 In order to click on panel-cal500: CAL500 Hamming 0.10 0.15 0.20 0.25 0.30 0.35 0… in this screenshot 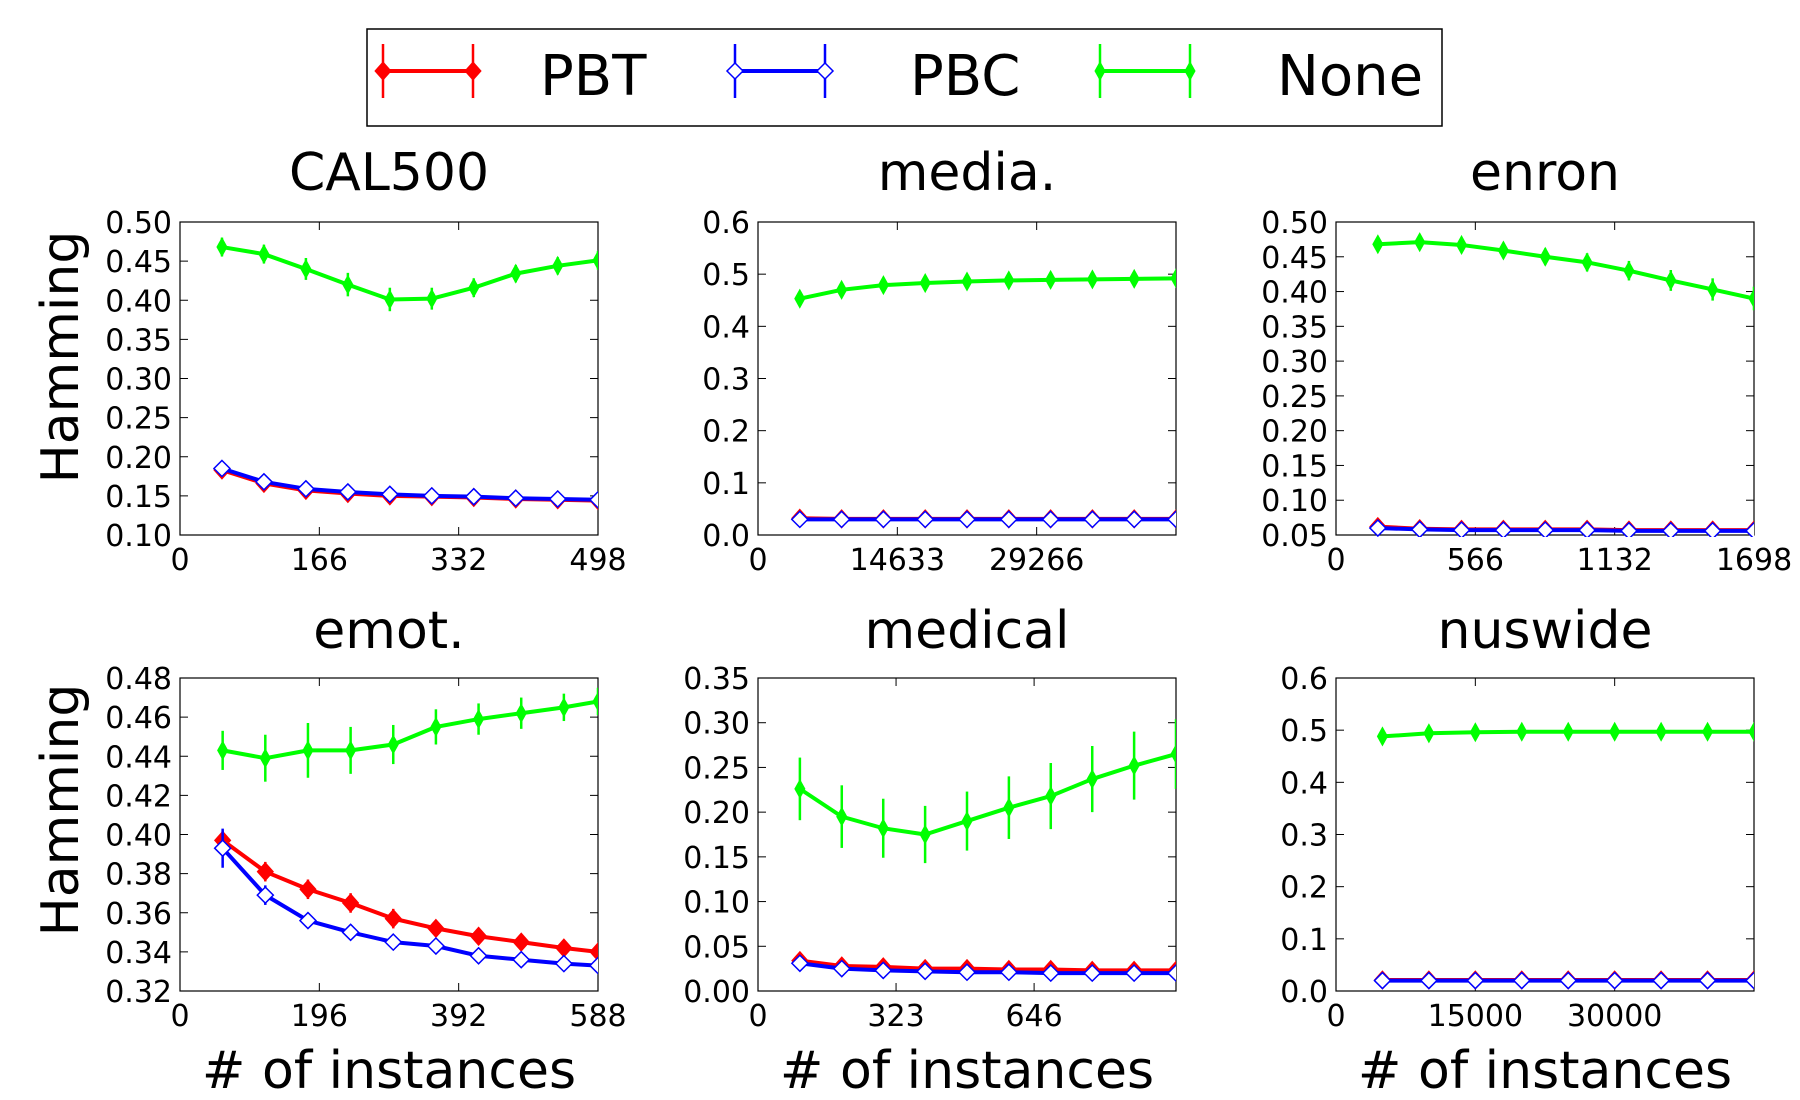, I will do `click(329, 360)`.